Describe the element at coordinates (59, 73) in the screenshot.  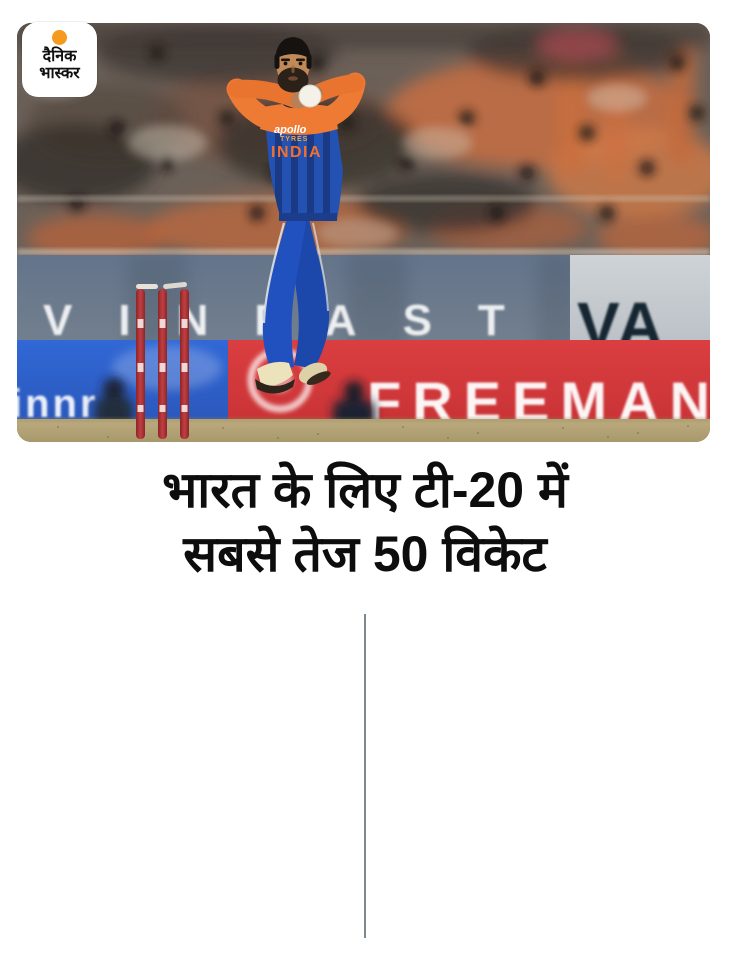
I see `logo-text-line2: भास्कर` at that location.